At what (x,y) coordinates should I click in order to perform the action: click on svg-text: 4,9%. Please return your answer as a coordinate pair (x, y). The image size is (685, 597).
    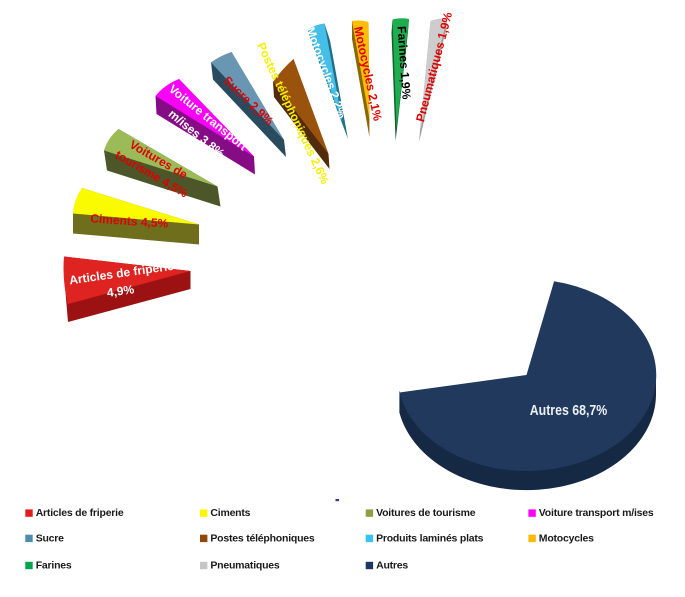
    Looking at the image, I should click on (120, 291).